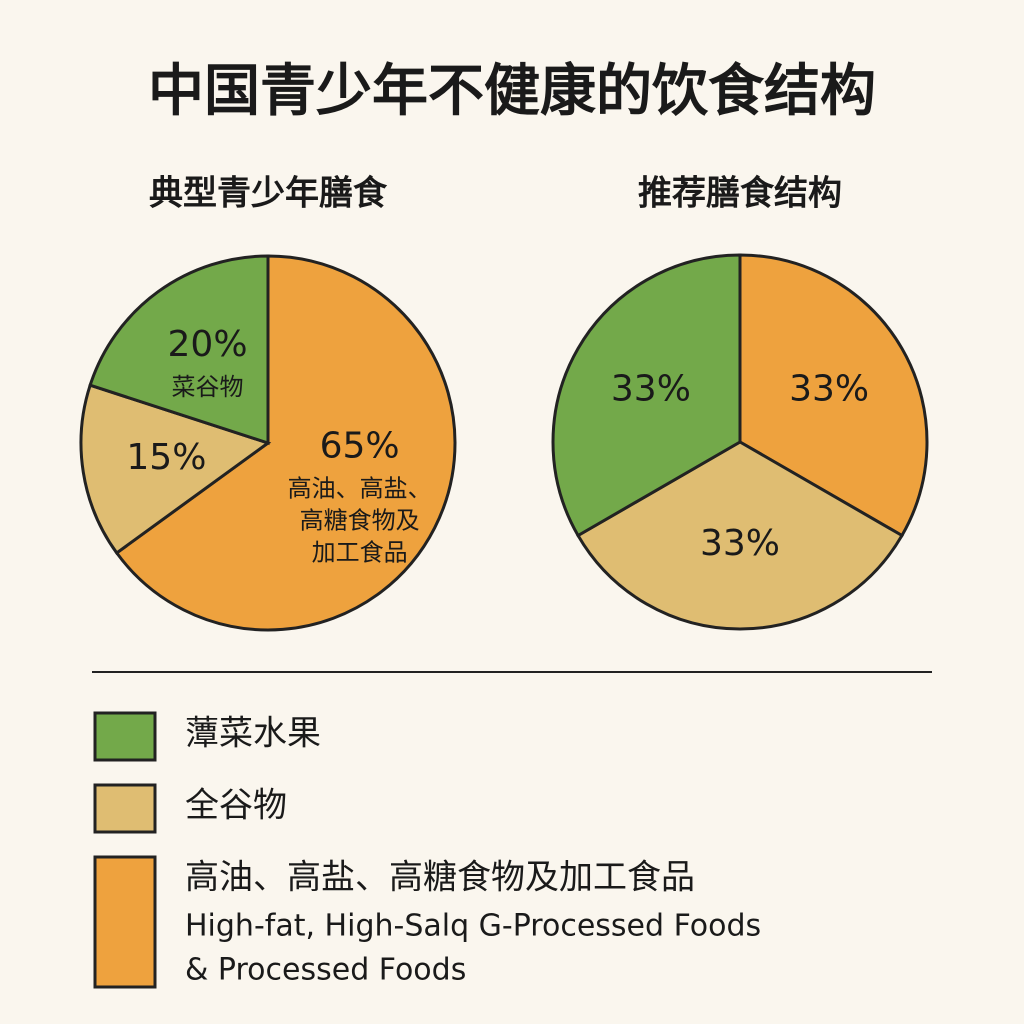  What do you see at coordinates (208, 344) in the screenshot?
I see `slice-value-label: 20%` at bounding box center [208, 344].